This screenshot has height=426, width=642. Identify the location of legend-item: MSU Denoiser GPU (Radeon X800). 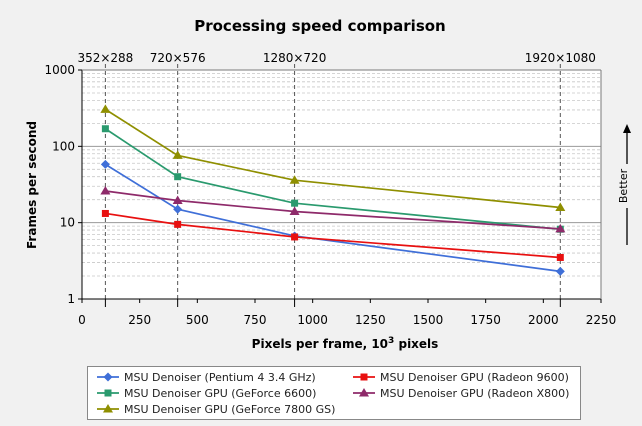
(460, 393).